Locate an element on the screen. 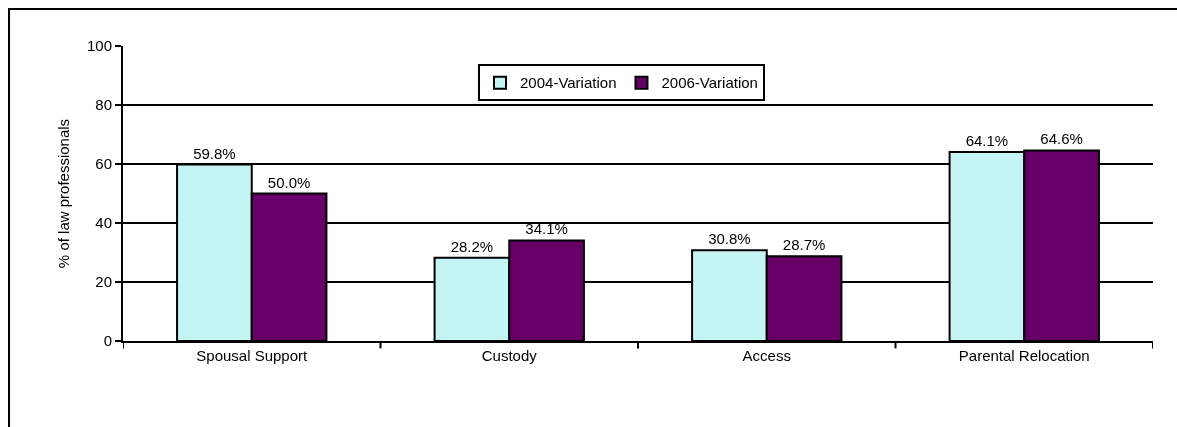  data-label: 34.1% is located at coordinates (546, 229).